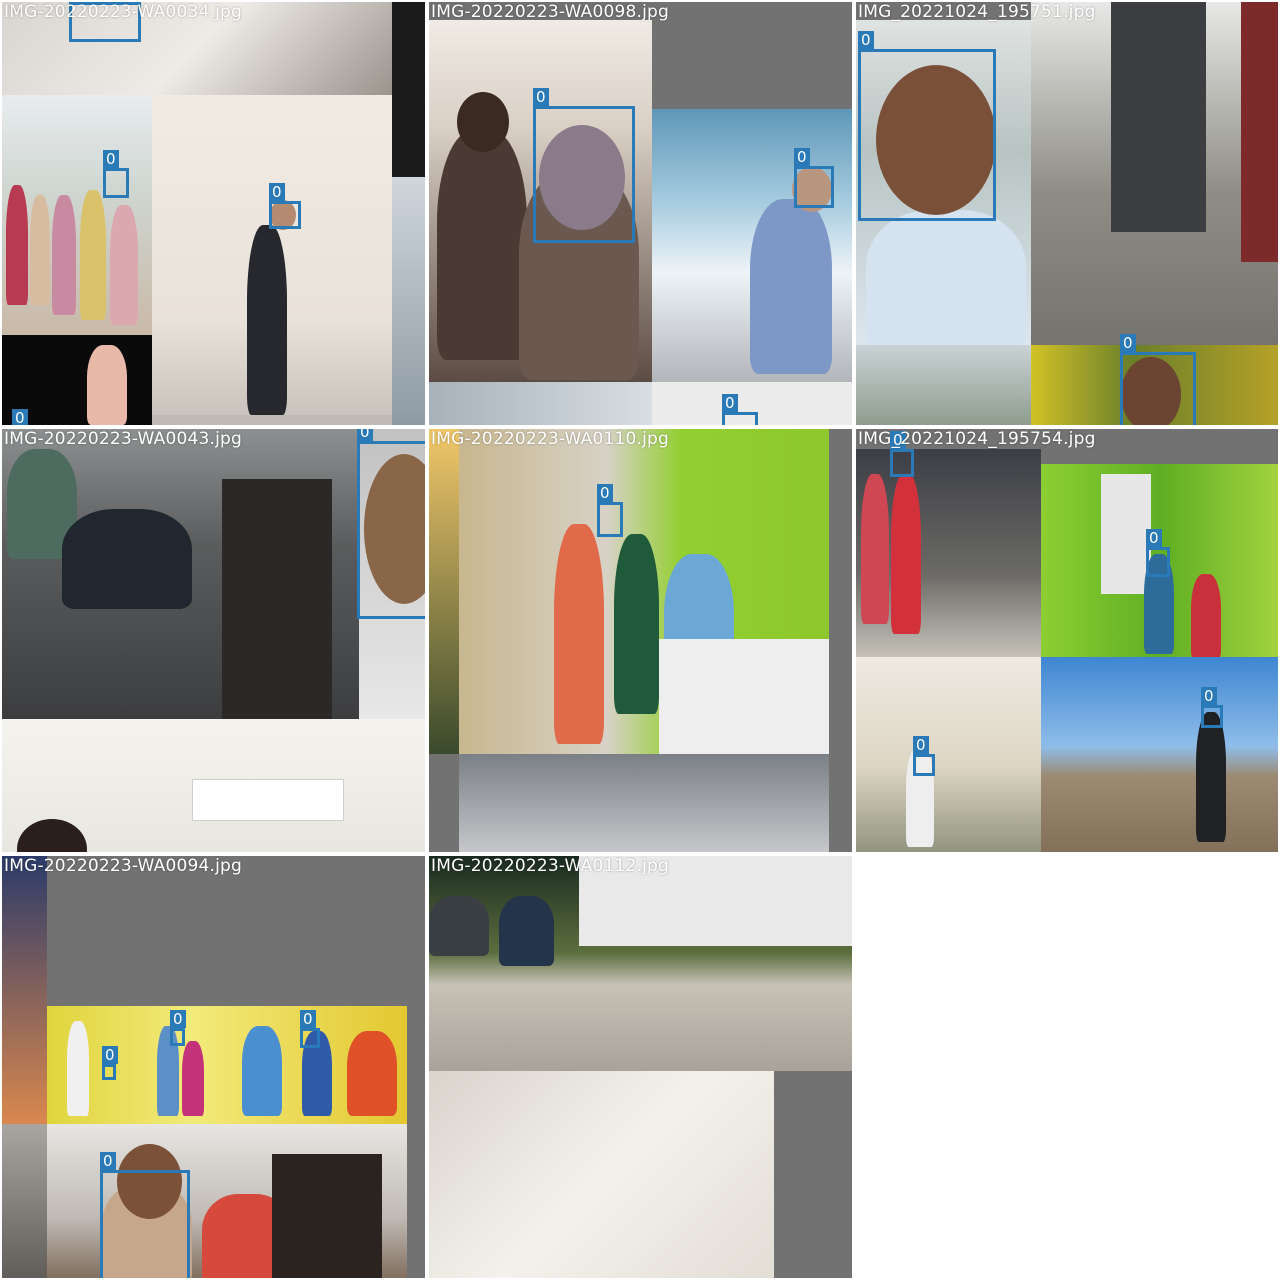  Describe the element at coordinates (123, 866) in the screenshot. I see `tile-filename: IMG-20220223-WA0094.jpg` at that location.